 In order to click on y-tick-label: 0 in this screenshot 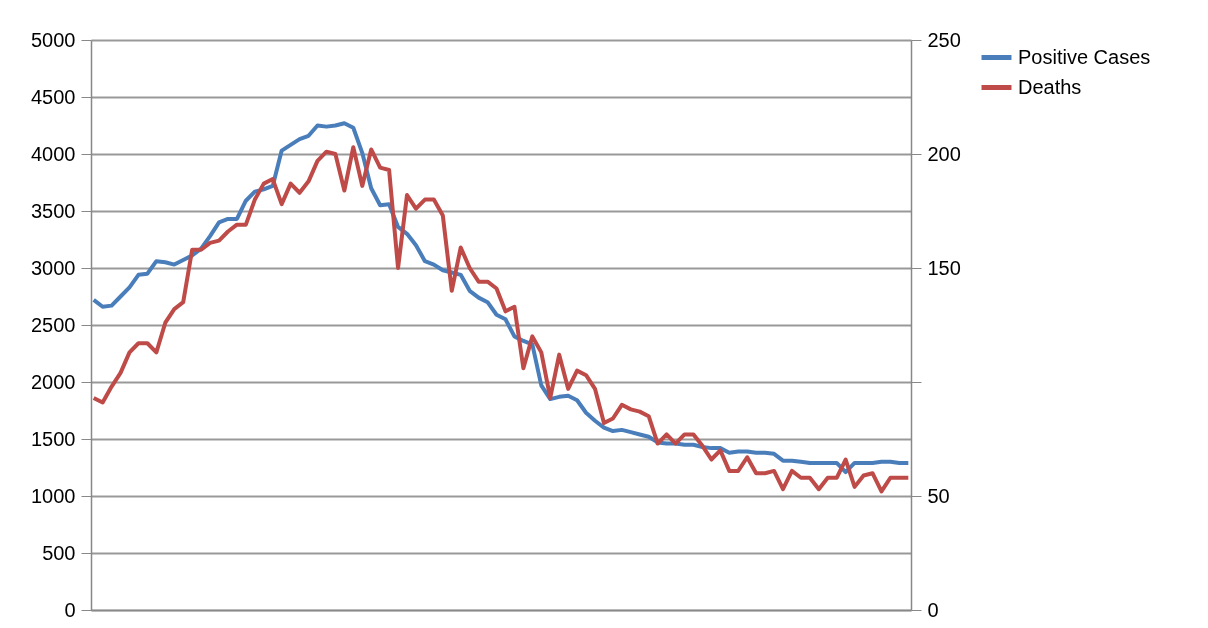, I will do `click(70, 609)`.